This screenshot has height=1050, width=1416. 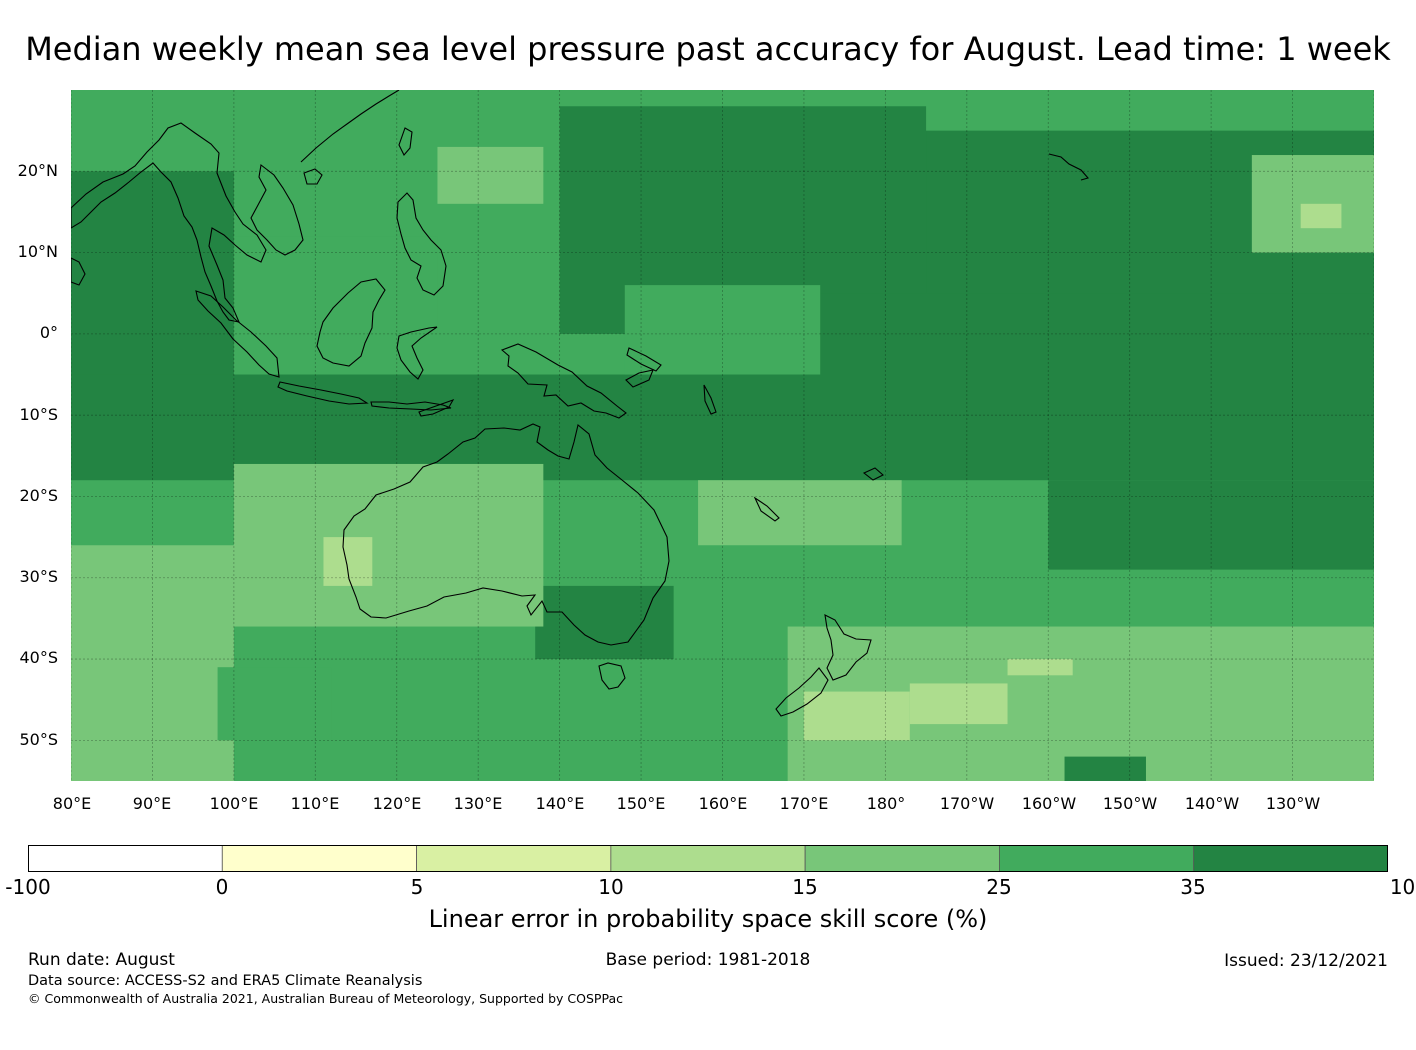 What do you see at coordinates (28, 887) in the screenshot?
I see `colorbar-tick: -100` at bounding box center [28, 887].